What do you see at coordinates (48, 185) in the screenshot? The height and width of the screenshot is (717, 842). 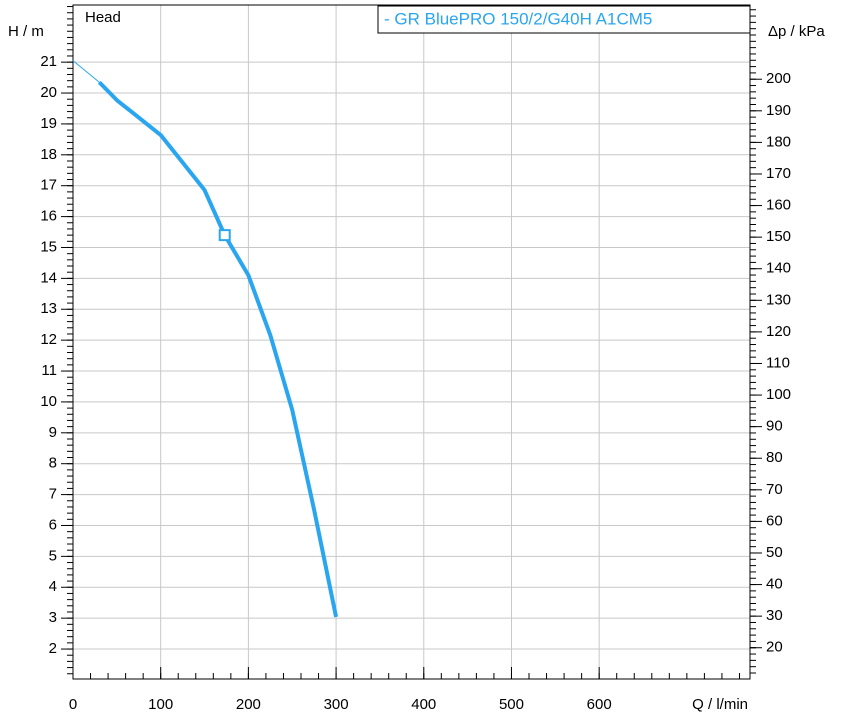 I see `y-tick-label: 17` at bounding box center [48, 185].